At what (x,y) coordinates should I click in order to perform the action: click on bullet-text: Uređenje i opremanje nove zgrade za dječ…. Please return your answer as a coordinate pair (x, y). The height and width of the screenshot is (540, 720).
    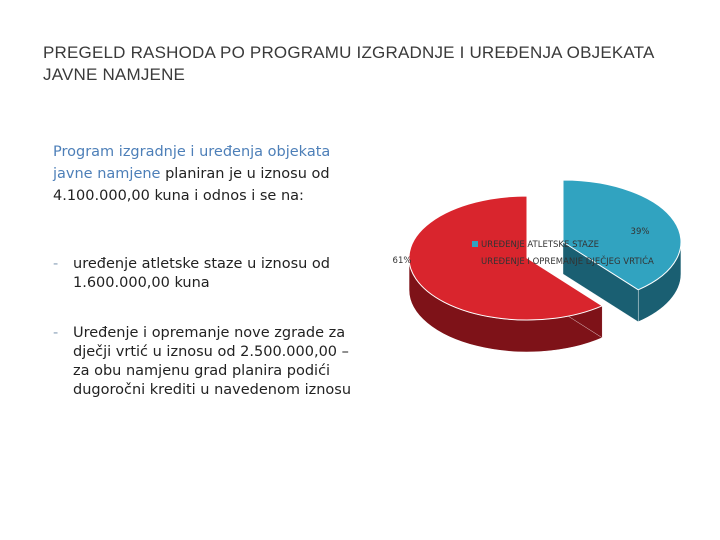
    Looking at the image, I should click on (212, 361).